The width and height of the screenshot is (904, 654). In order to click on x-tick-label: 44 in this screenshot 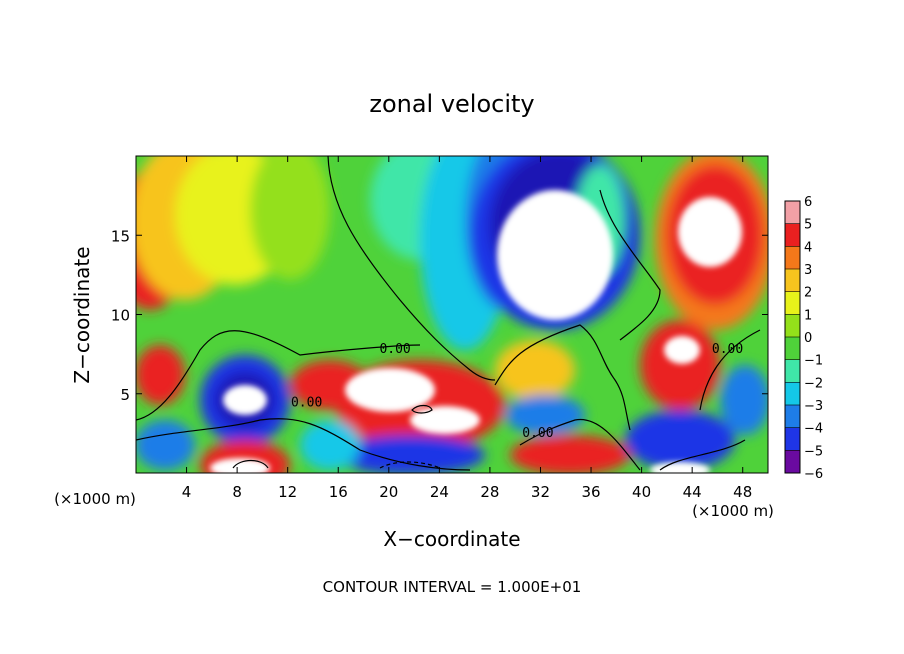, I will do `click(692, 492)`.